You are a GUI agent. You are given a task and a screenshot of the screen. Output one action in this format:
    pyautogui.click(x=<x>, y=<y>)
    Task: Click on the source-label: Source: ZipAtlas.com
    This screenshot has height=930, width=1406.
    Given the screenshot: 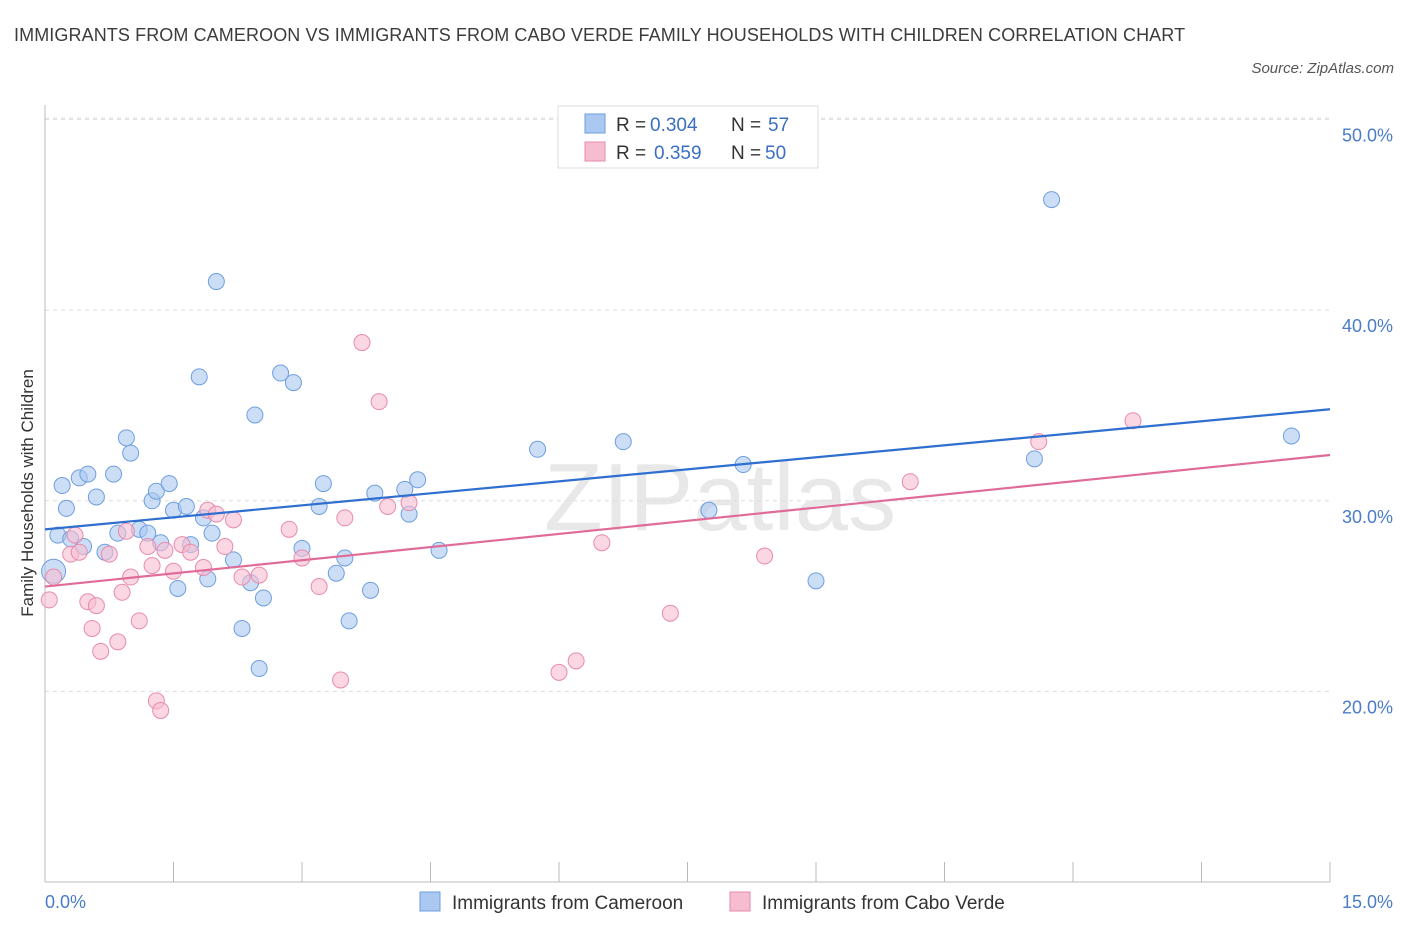 What is the action you would take?
    pyautogui.click(x=1322, y=68)
    